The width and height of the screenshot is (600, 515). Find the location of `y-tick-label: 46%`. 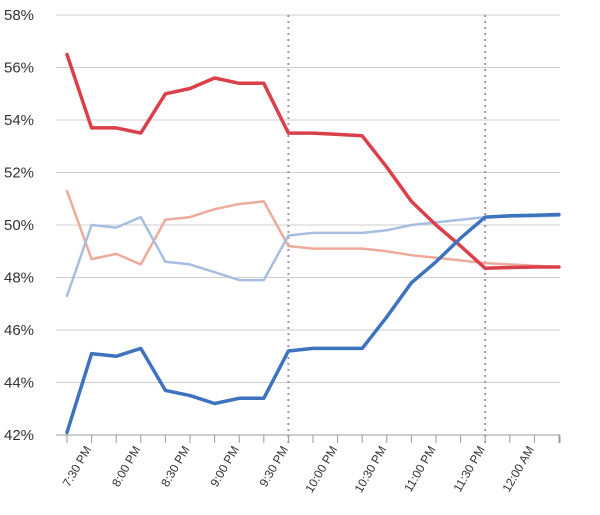

y-tick-label: 46% is located at coordinates (19, 330).